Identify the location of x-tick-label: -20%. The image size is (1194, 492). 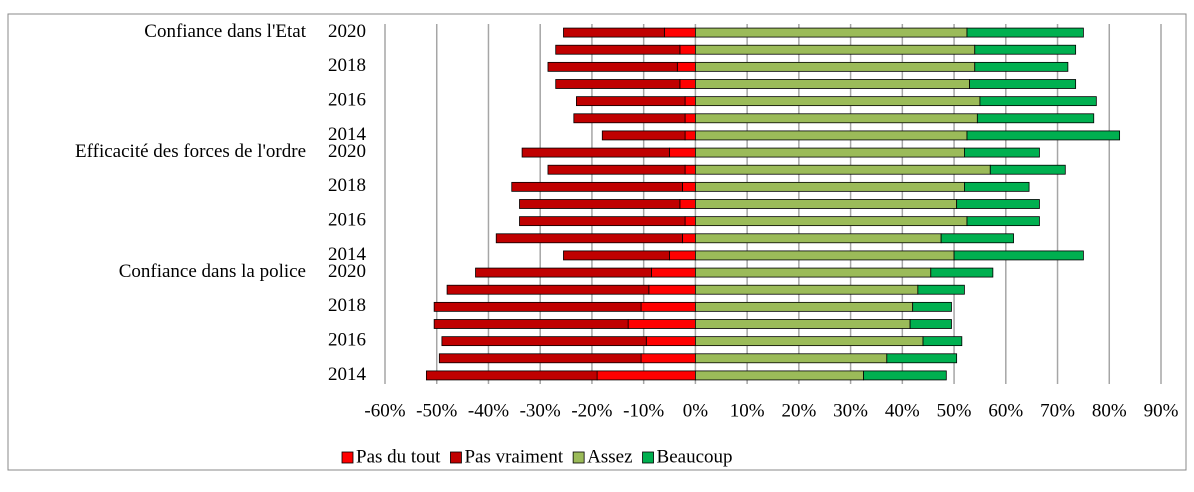
(591, 410).